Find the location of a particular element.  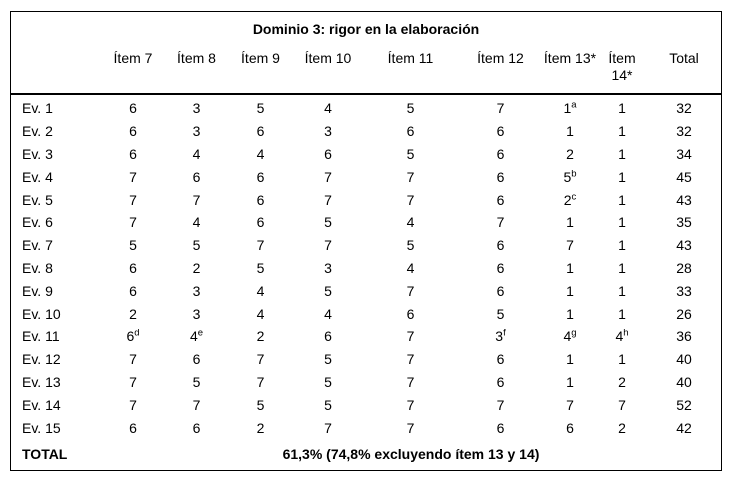

column-header: Ítem 8 is located at coordinates (196, 71).